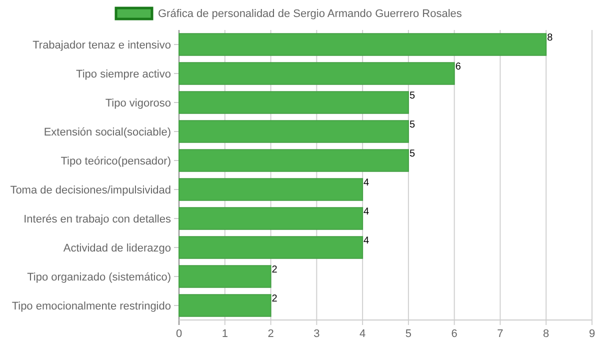 This screenshot has height=348, width=598. What do you see at coordinates (115, 162) in the screenshot?
I see `y-tick-label: Tipo teórico(pensador)` at bounding box center [115, 162].